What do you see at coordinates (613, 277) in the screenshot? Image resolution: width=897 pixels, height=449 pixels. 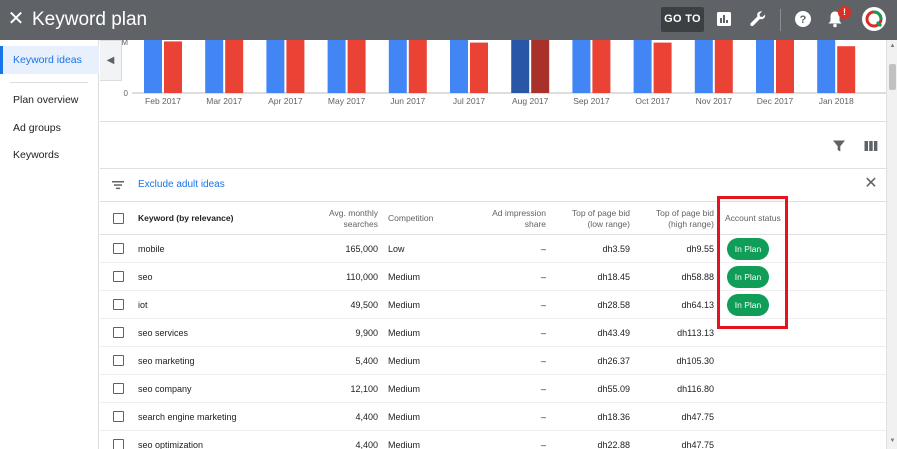 I see `bid-low-cell: dh18.45` at bounding box center [613, 277].